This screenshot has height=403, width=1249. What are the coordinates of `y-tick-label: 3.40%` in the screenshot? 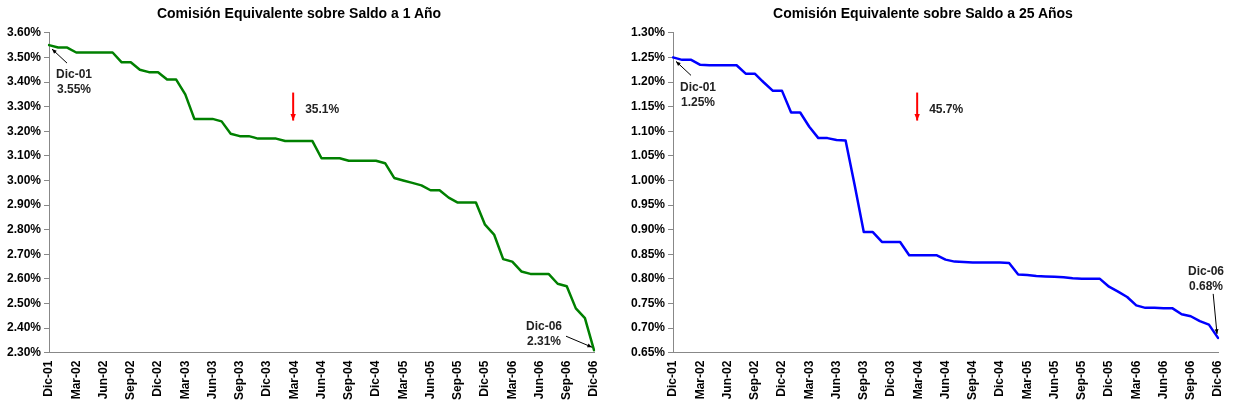 It's located at (24, 81).